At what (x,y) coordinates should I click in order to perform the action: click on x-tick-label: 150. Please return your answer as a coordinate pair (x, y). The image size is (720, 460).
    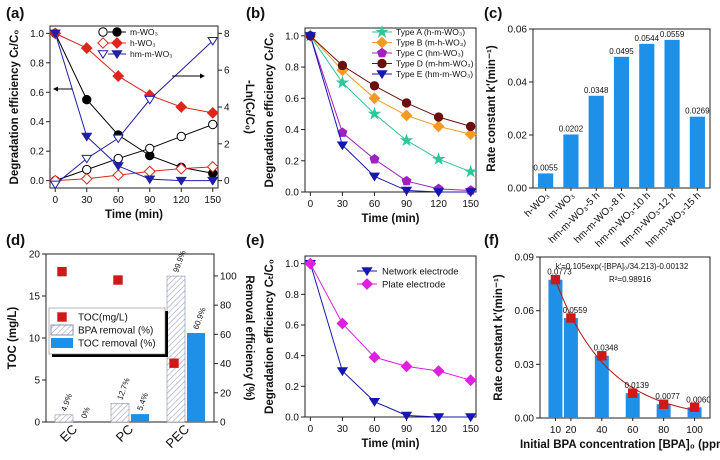
    Looking at the image, I should click on (470, 204).